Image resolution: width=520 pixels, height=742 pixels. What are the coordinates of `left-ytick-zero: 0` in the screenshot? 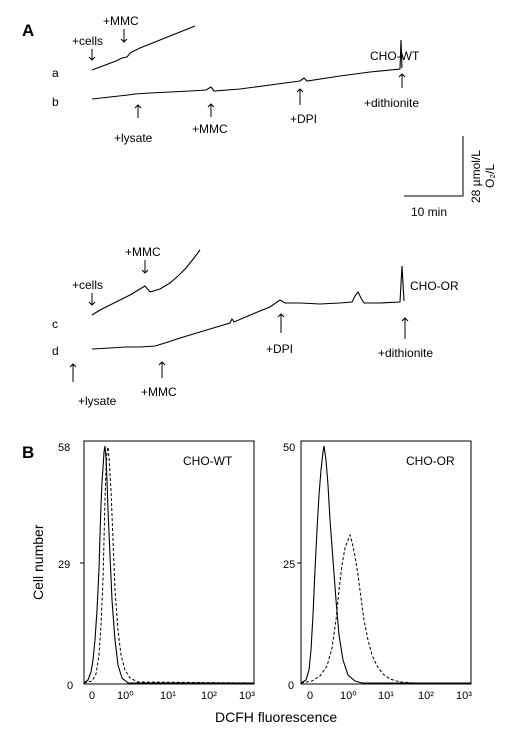 It's located at (70, 686).